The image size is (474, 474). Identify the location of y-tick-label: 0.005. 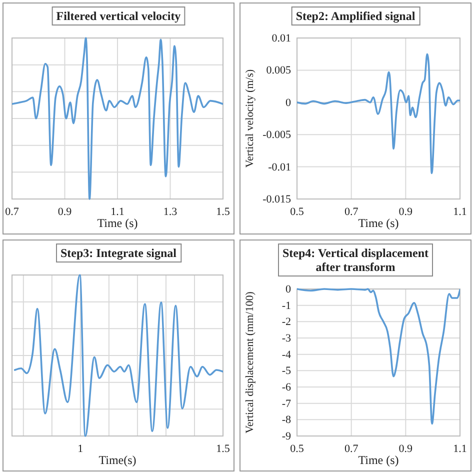
(279, 70).